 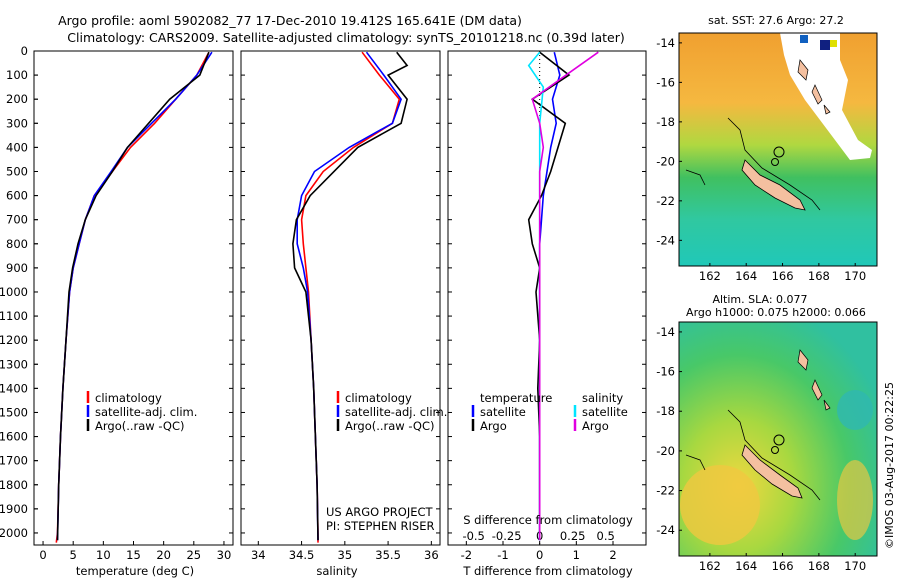 I want to click on new-caledonia-land, so click(x=772, y=471).